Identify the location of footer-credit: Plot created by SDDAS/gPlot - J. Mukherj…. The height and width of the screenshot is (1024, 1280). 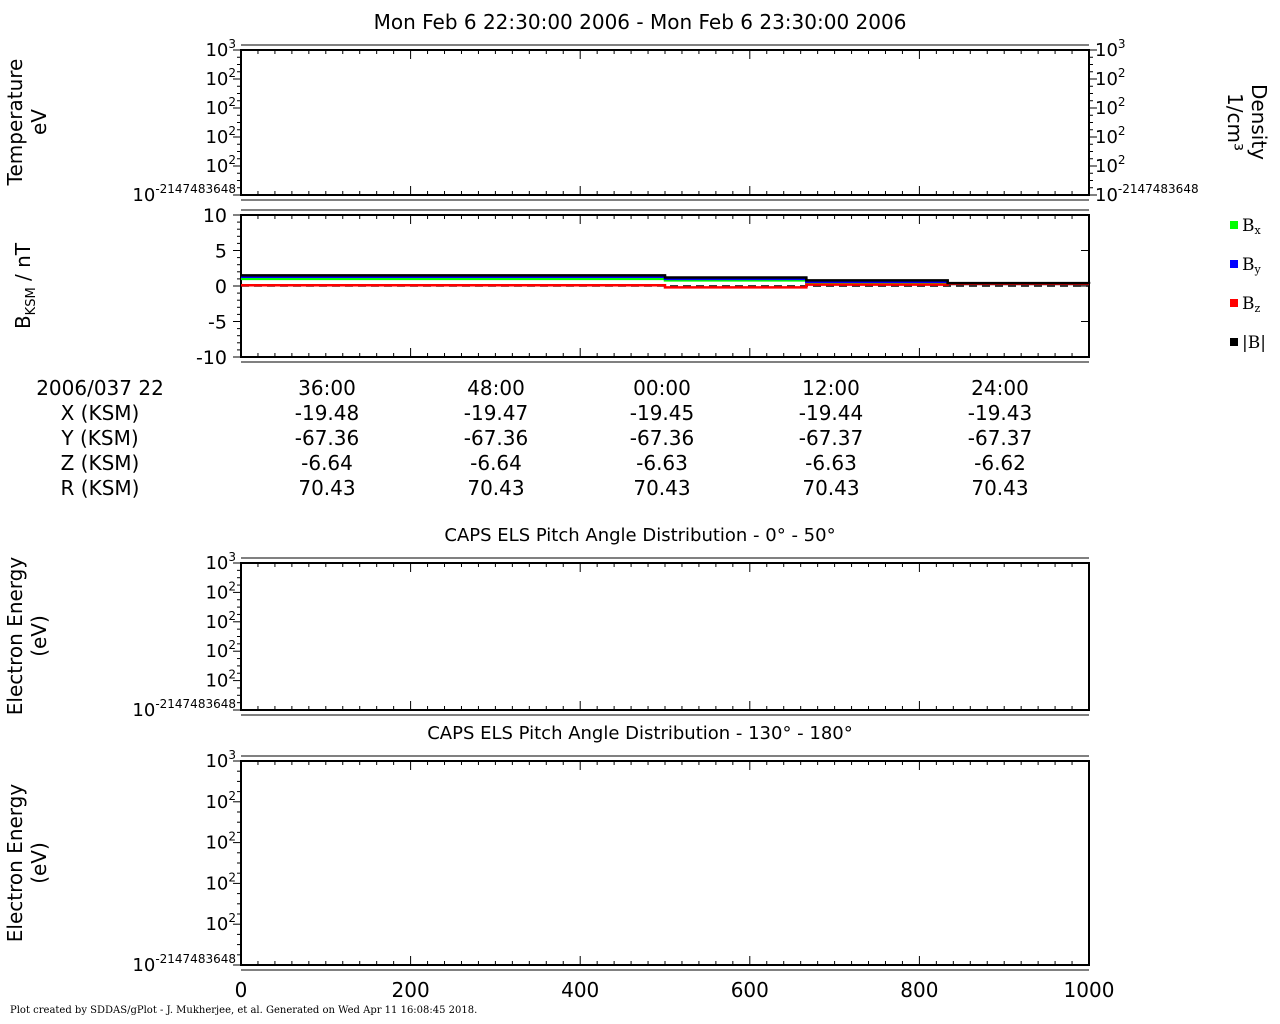
(244, 1010).